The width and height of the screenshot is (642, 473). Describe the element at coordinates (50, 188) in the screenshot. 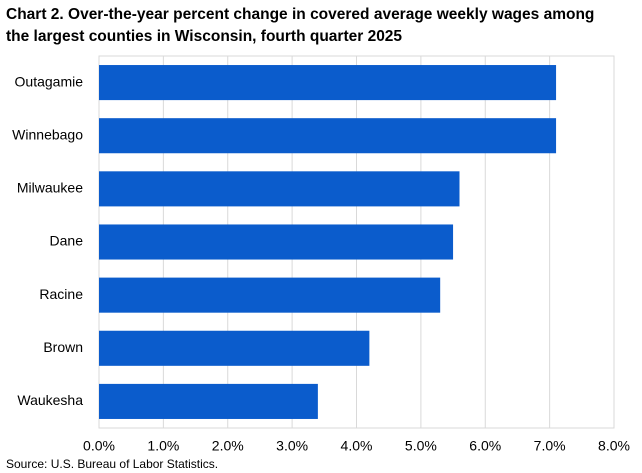

I see `y-tick-label: Milwaukee` at that location.